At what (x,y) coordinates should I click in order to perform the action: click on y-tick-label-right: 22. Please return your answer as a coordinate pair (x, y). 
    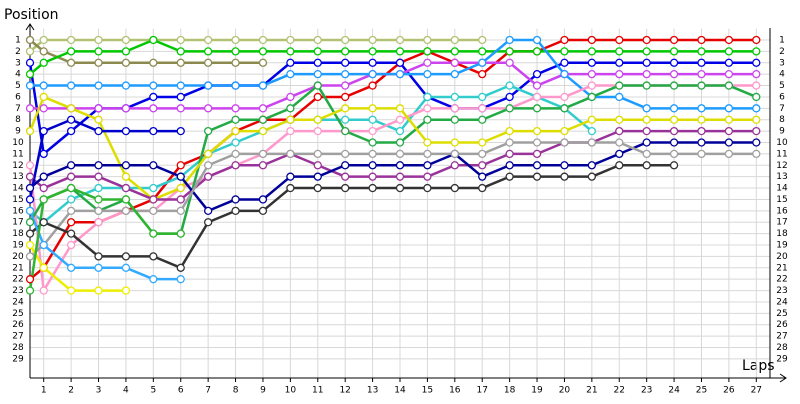
    Looking at the image, I should click on (781, 280).